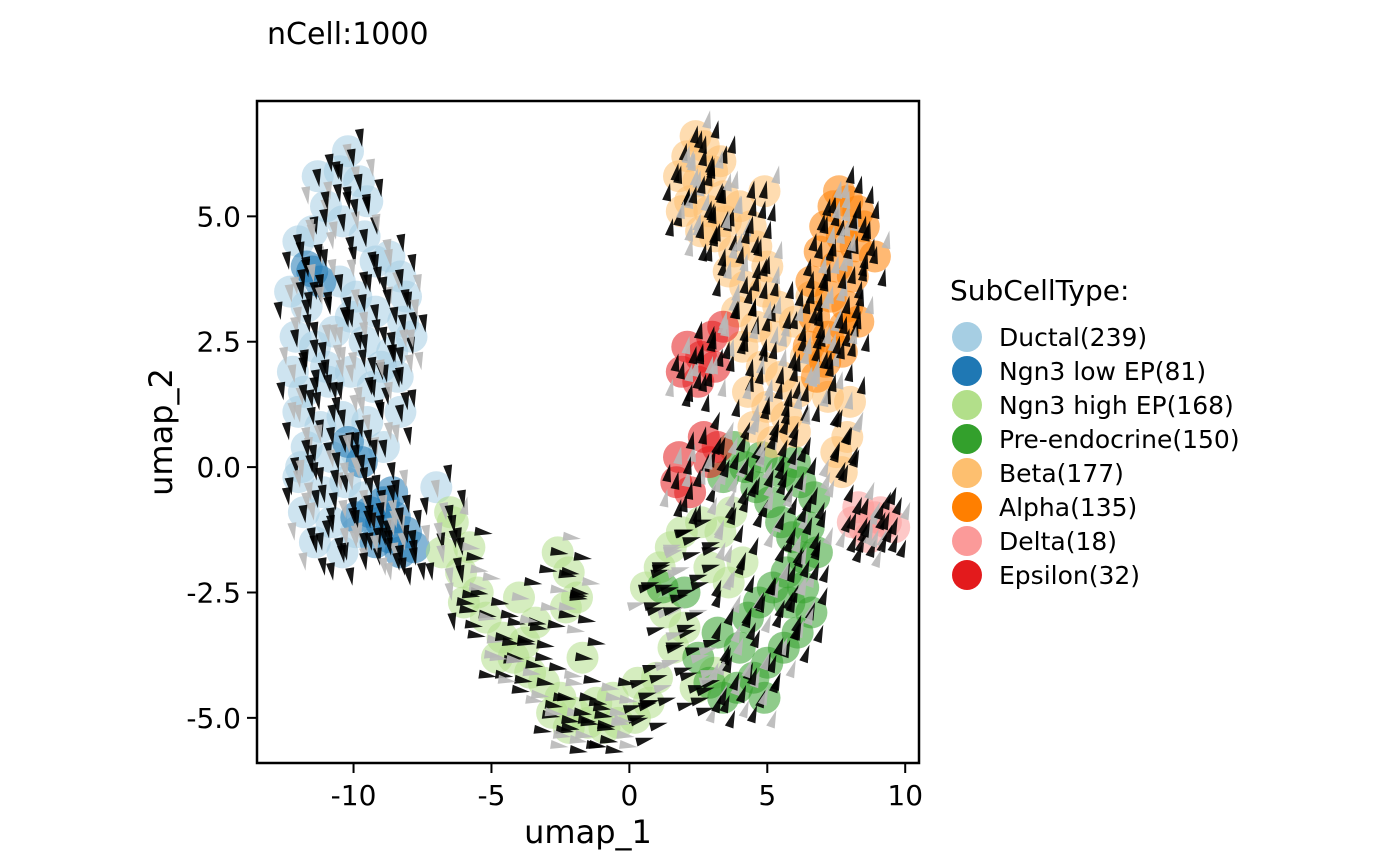  Describe the element at coordinates (213, 592) in the screenshot. I see `y-tick-label: -2.5` at that location.